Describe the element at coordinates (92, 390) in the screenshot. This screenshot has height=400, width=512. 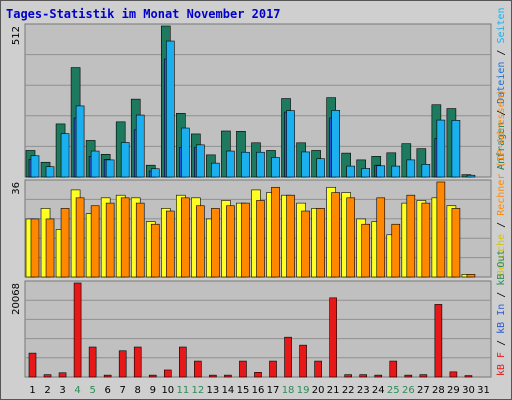
I see `x-axis-label: 5` at that location.